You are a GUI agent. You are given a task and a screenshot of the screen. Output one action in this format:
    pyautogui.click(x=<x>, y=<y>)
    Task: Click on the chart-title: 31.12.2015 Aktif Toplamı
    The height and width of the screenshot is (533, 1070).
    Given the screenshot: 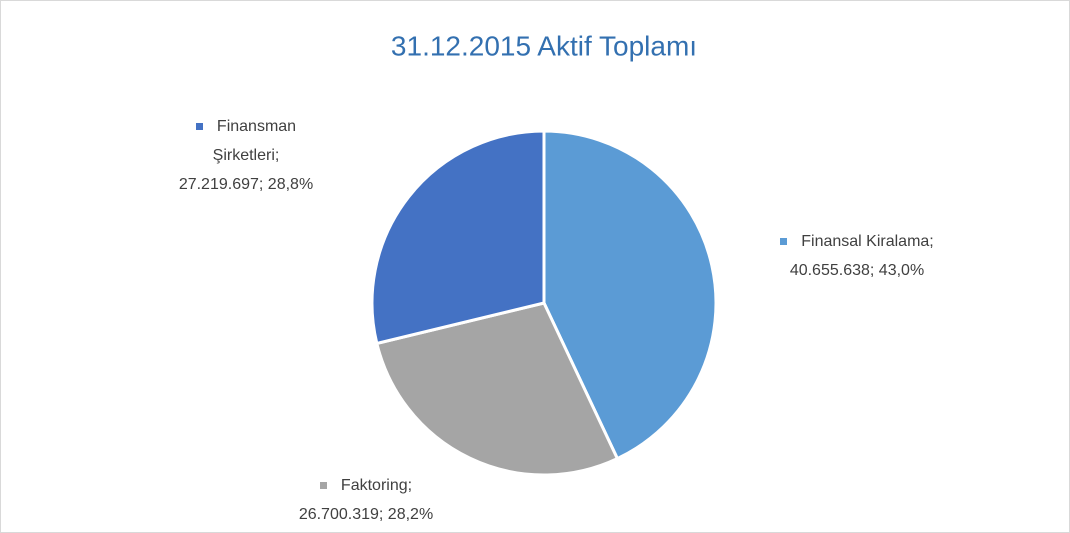 What is the action you would take?
    pyautogui.click(x=544, y=45)
    